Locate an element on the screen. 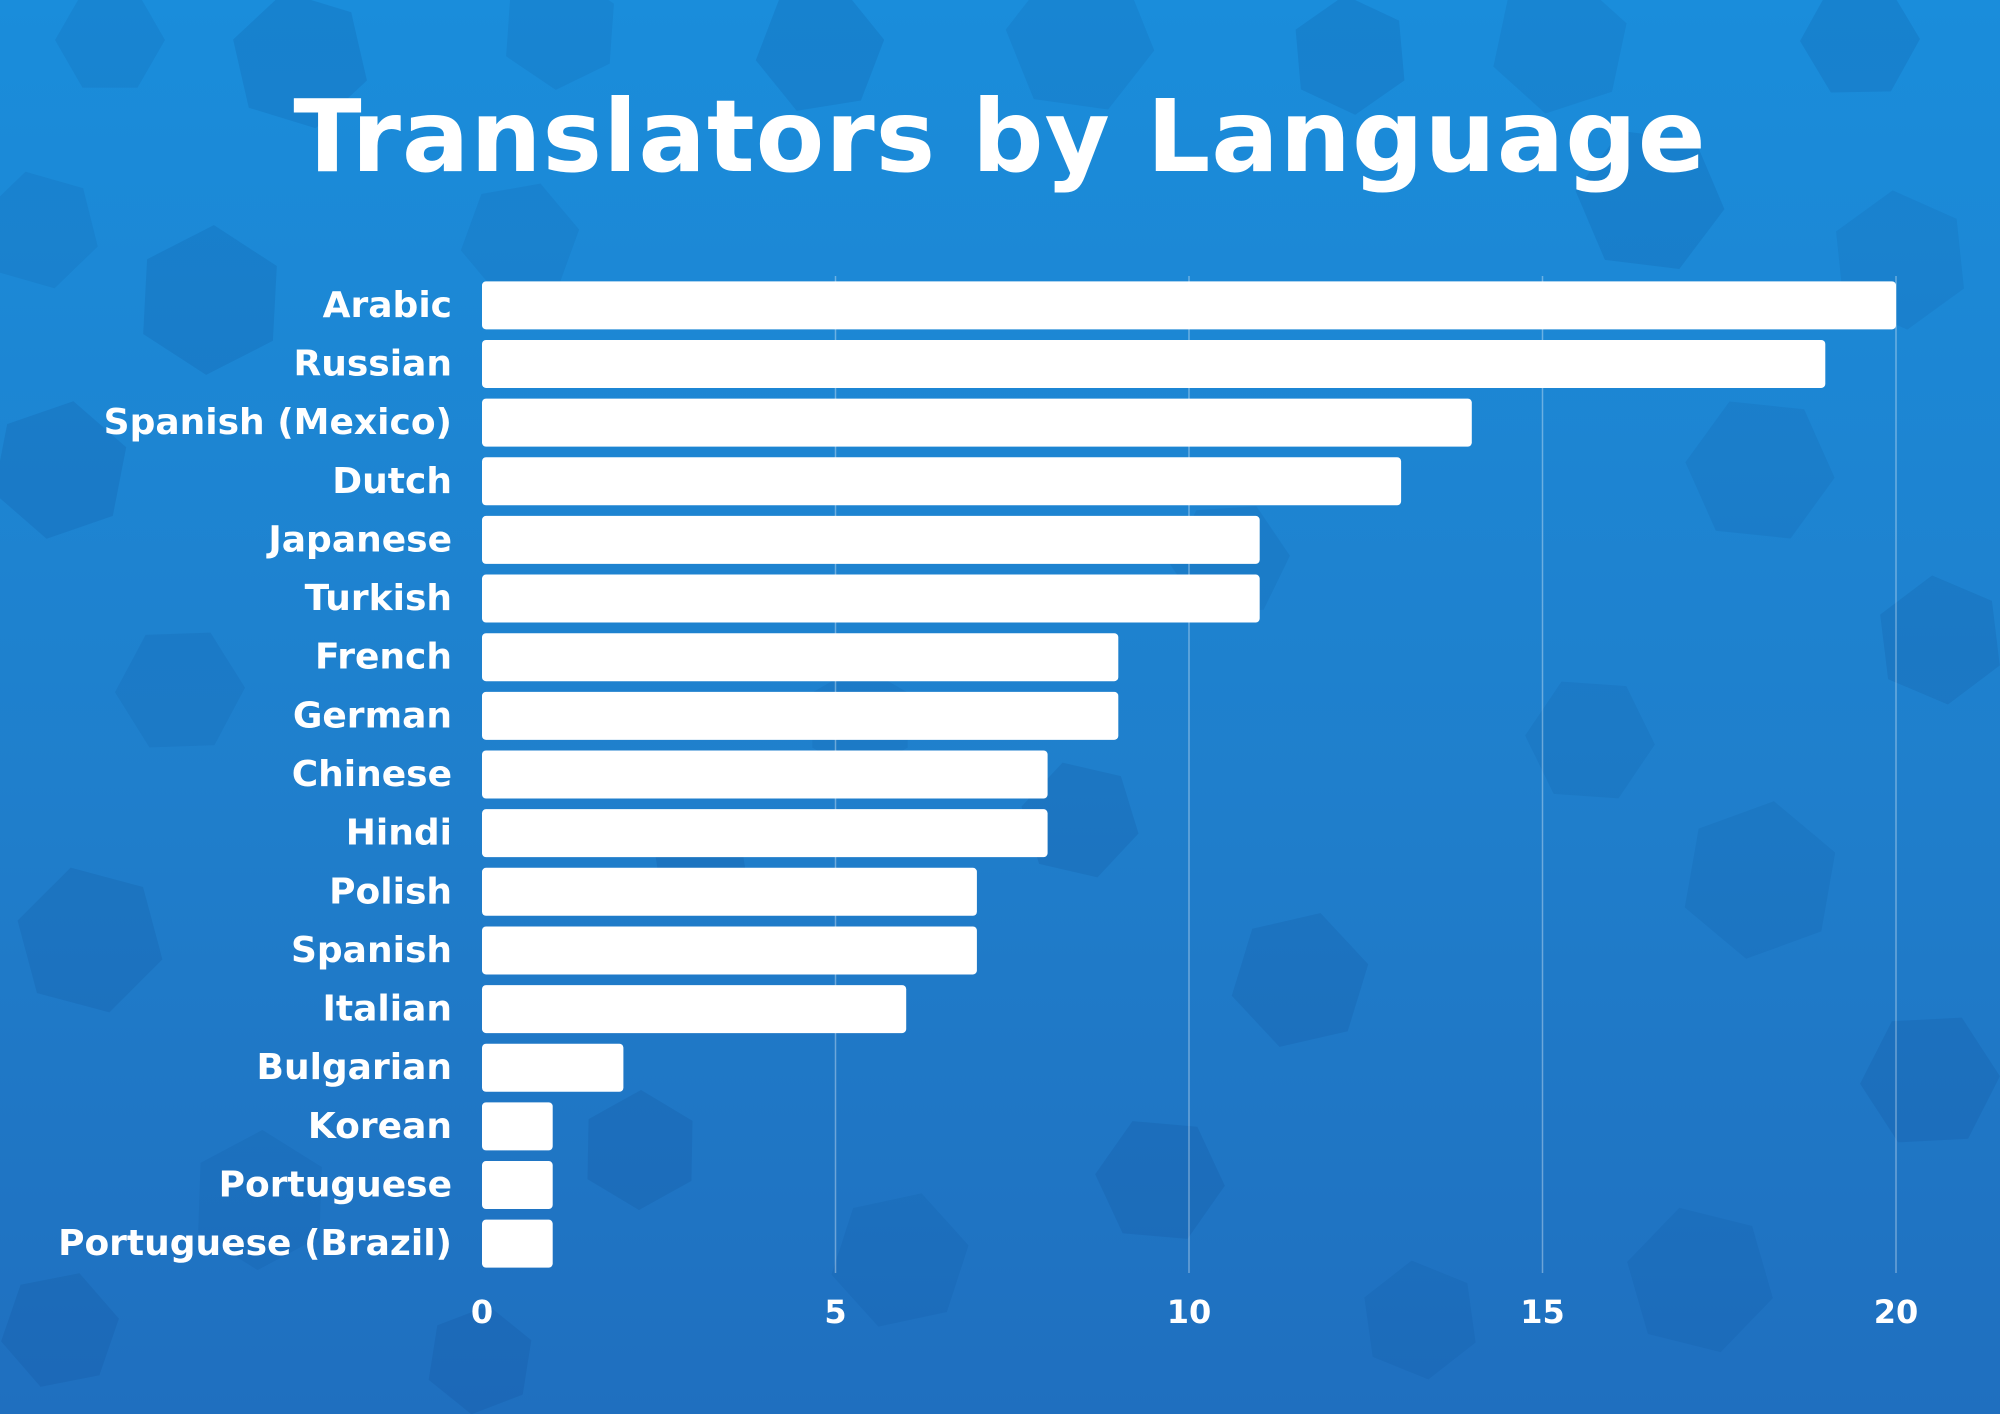 The image size is (2000, 1414). category-label: Spanish (Mexico) is located at coordinates (278, 422).